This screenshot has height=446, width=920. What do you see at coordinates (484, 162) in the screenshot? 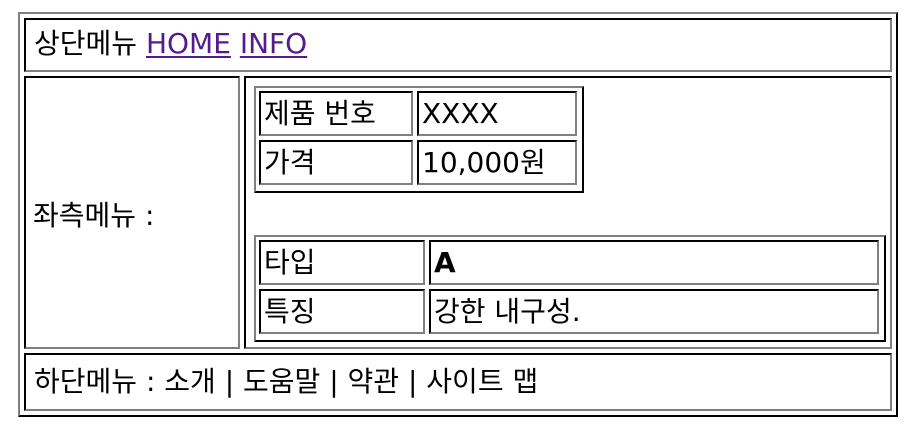
I see `price-value: 10,000원` at bounding box center [484, 162].